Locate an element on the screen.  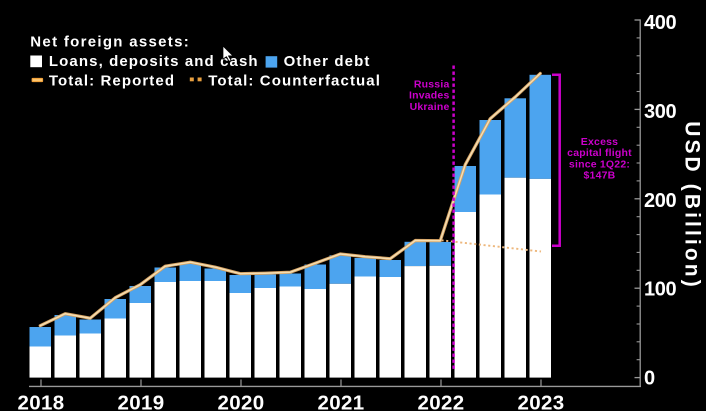
svg-text: 0 is located at coordinates (649, 379).